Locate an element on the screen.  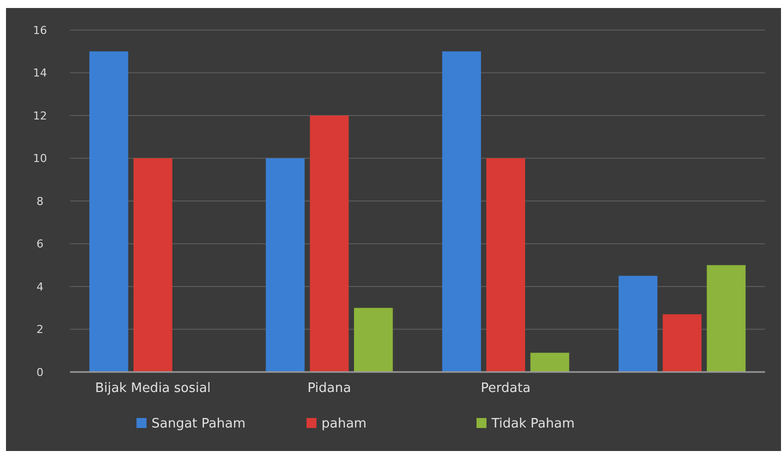
y-tick-label: 6 is located at coordinates (40, 244).